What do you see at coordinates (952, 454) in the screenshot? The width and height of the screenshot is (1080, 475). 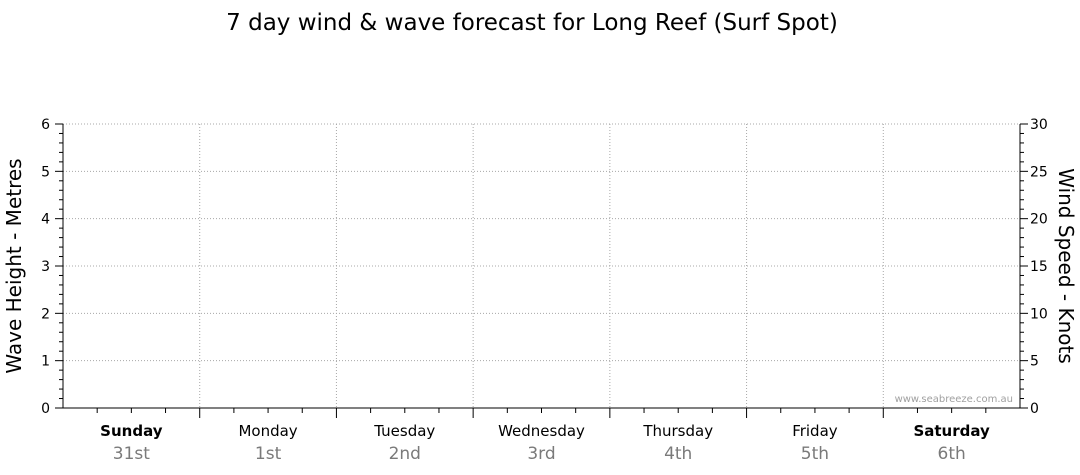 I see `date-label: 6th` at bounding box center [952, 454].